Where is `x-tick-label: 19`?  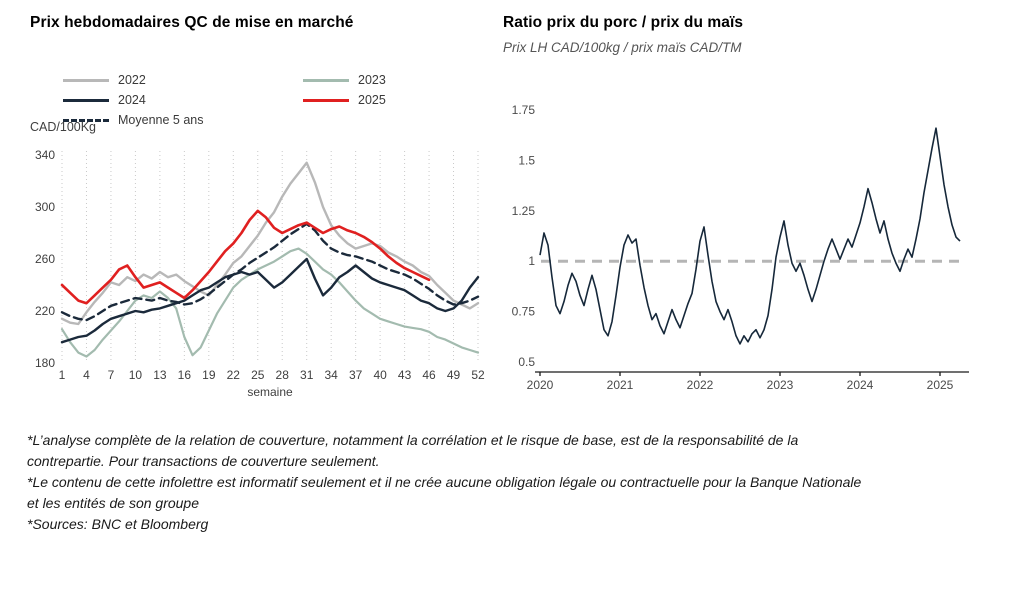 x-tick-label: 19 is located at coordinates (209, 375).